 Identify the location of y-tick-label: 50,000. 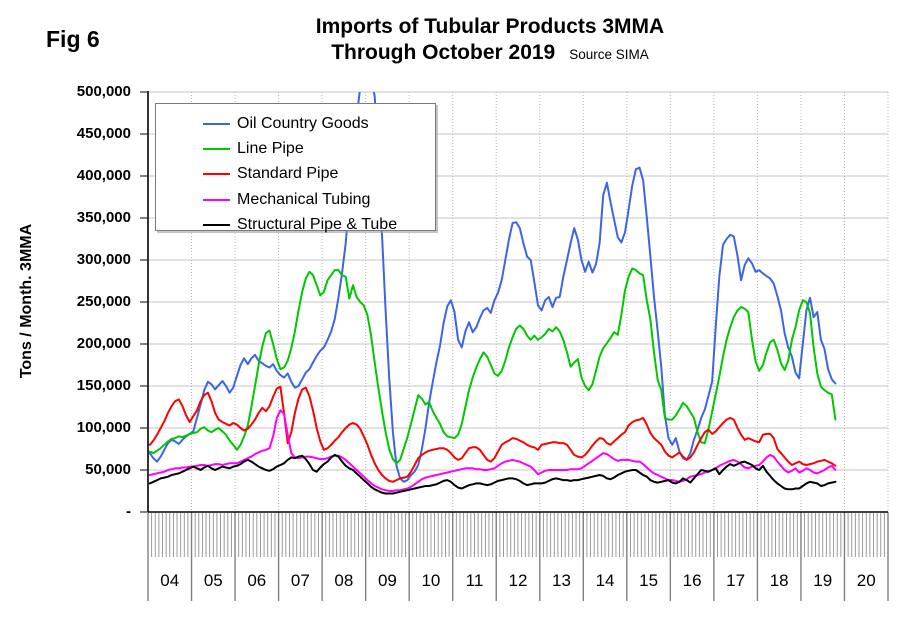
(108, 469).